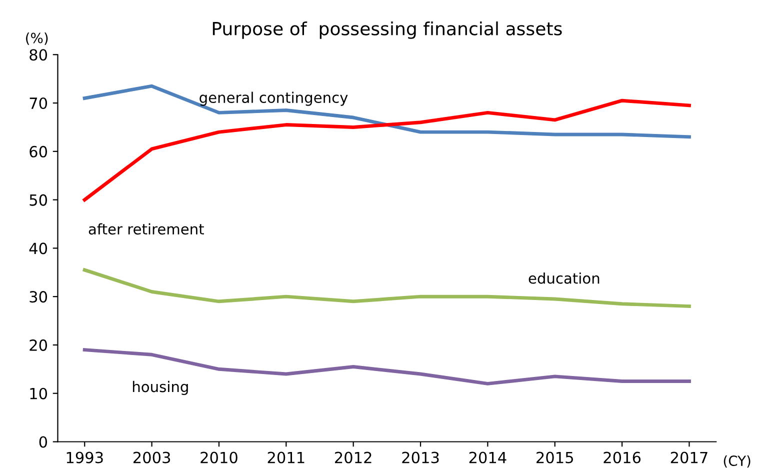 The image size is (770, 475). Describe the element at coordinates (39, 200) in the screenshot. I see `y-tick-label: 50` at that location.